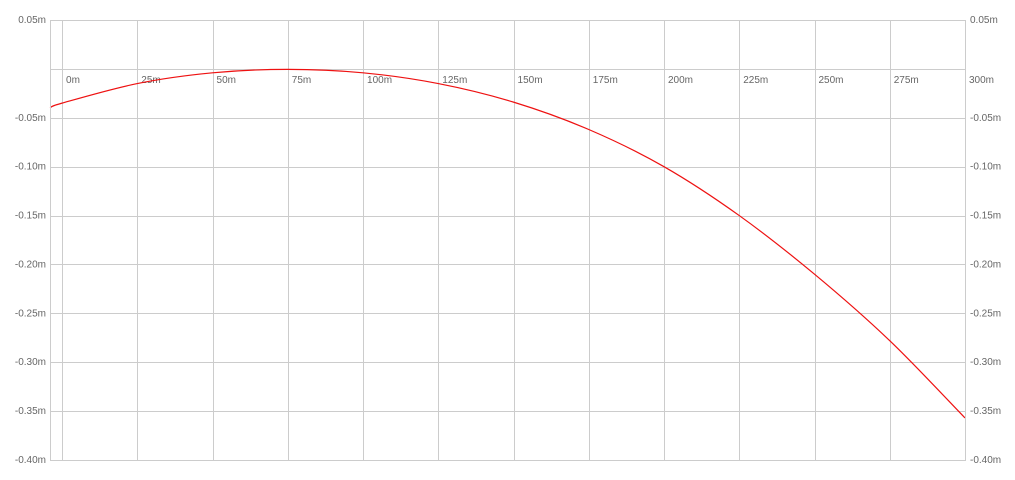 The width and height of the screenshot is (1015, 480). What do you see at coordinates (981, 80) in the screenshot?
I see `x-tick-label: 300m` at bounding box center [981, 80].